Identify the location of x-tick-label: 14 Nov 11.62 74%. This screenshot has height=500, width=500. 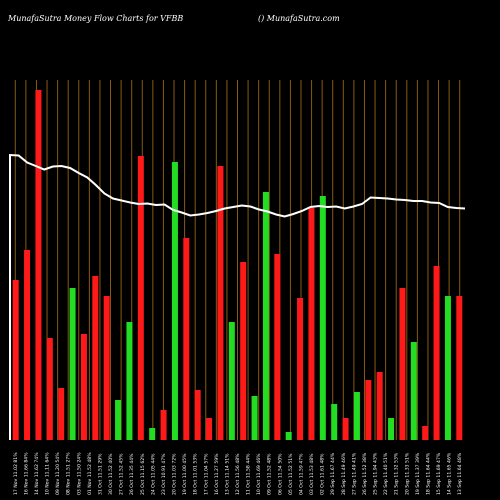
(37, 473).